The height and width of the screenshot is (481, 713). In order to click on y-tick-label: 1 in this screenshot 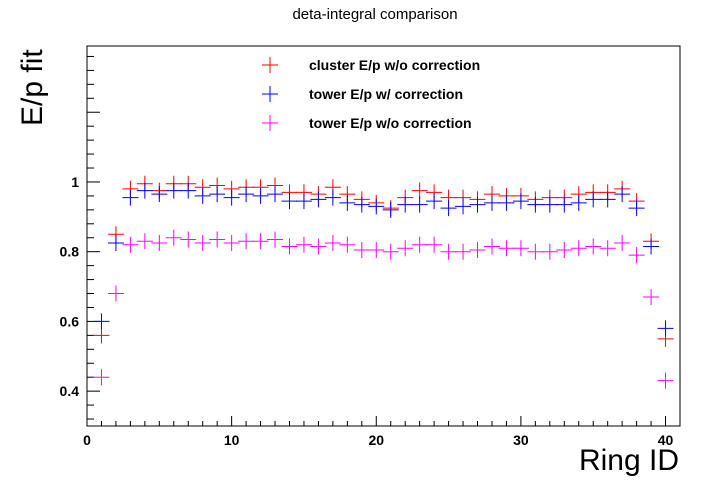, I will do `click(75, 182)`.